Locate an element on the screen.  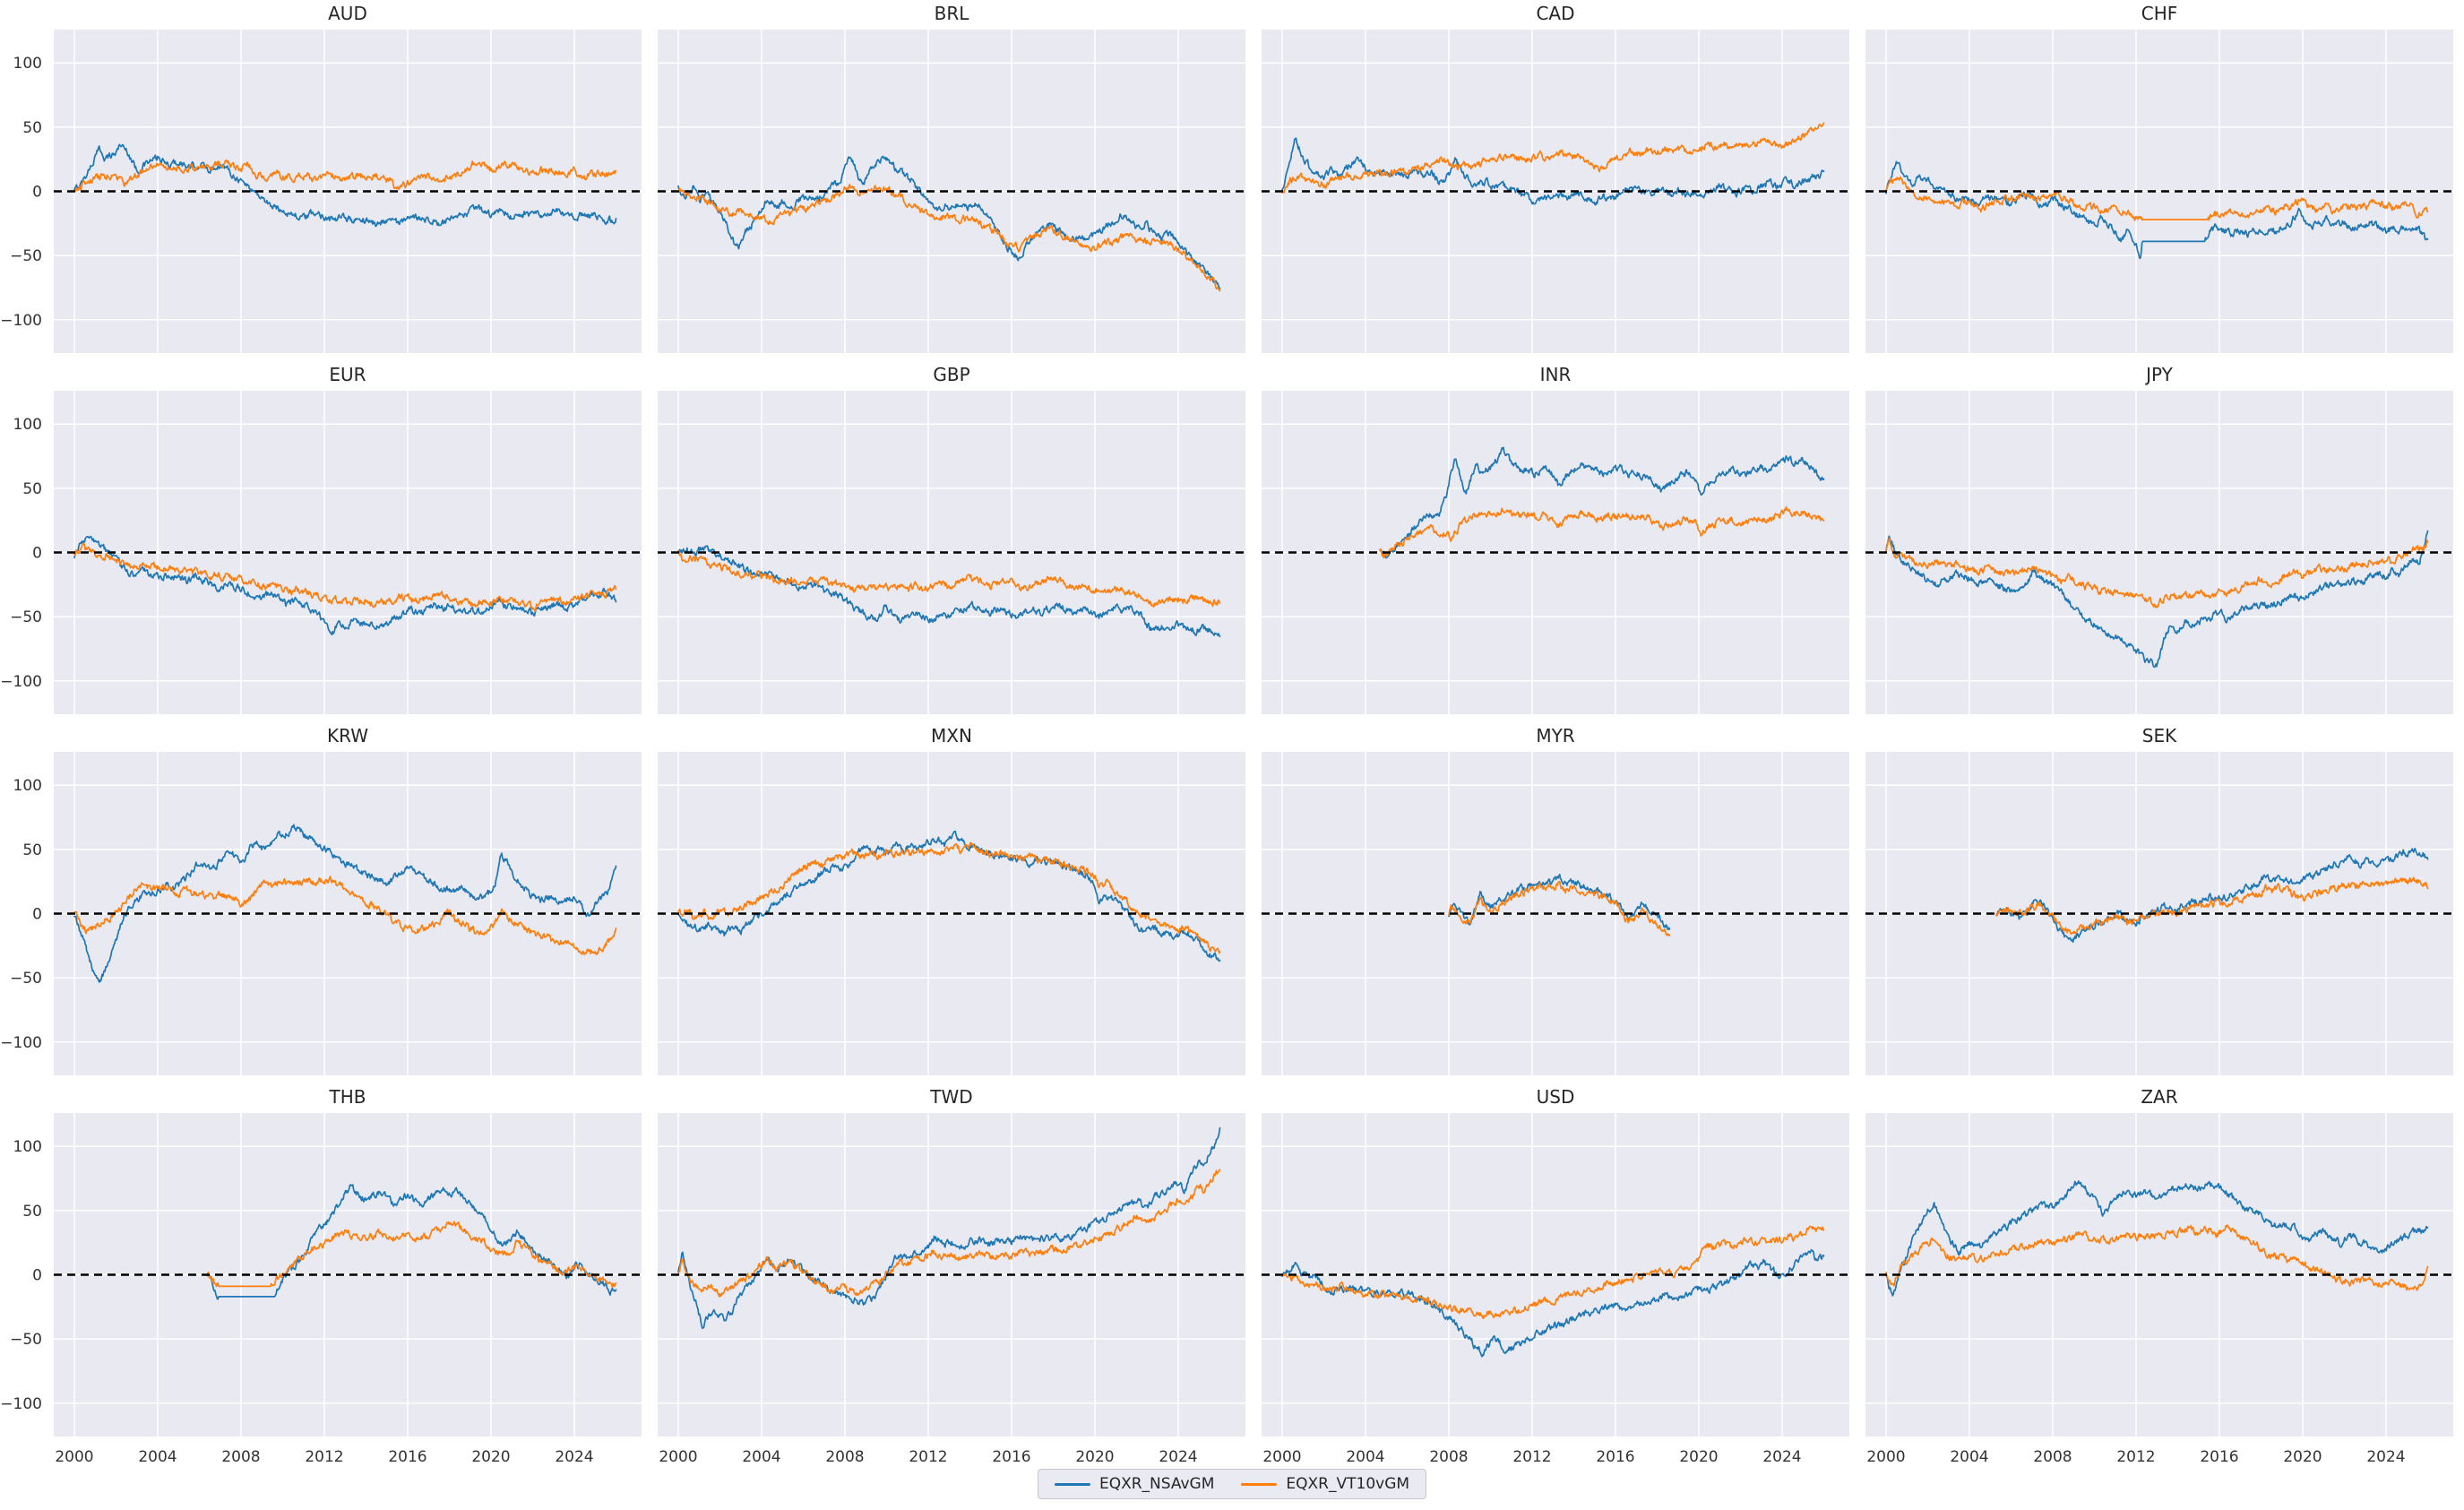
panel-title: MYR is located at coordinates (1555, 735).